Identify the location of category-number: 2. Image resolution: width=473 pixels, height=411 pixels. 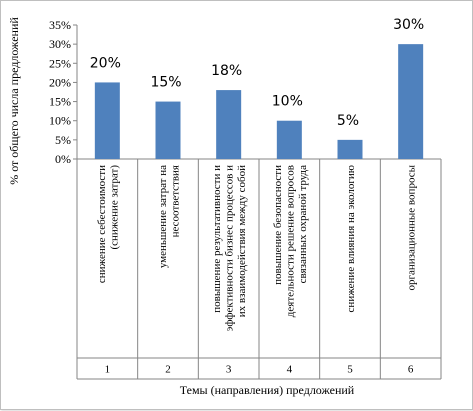
(168, 370).